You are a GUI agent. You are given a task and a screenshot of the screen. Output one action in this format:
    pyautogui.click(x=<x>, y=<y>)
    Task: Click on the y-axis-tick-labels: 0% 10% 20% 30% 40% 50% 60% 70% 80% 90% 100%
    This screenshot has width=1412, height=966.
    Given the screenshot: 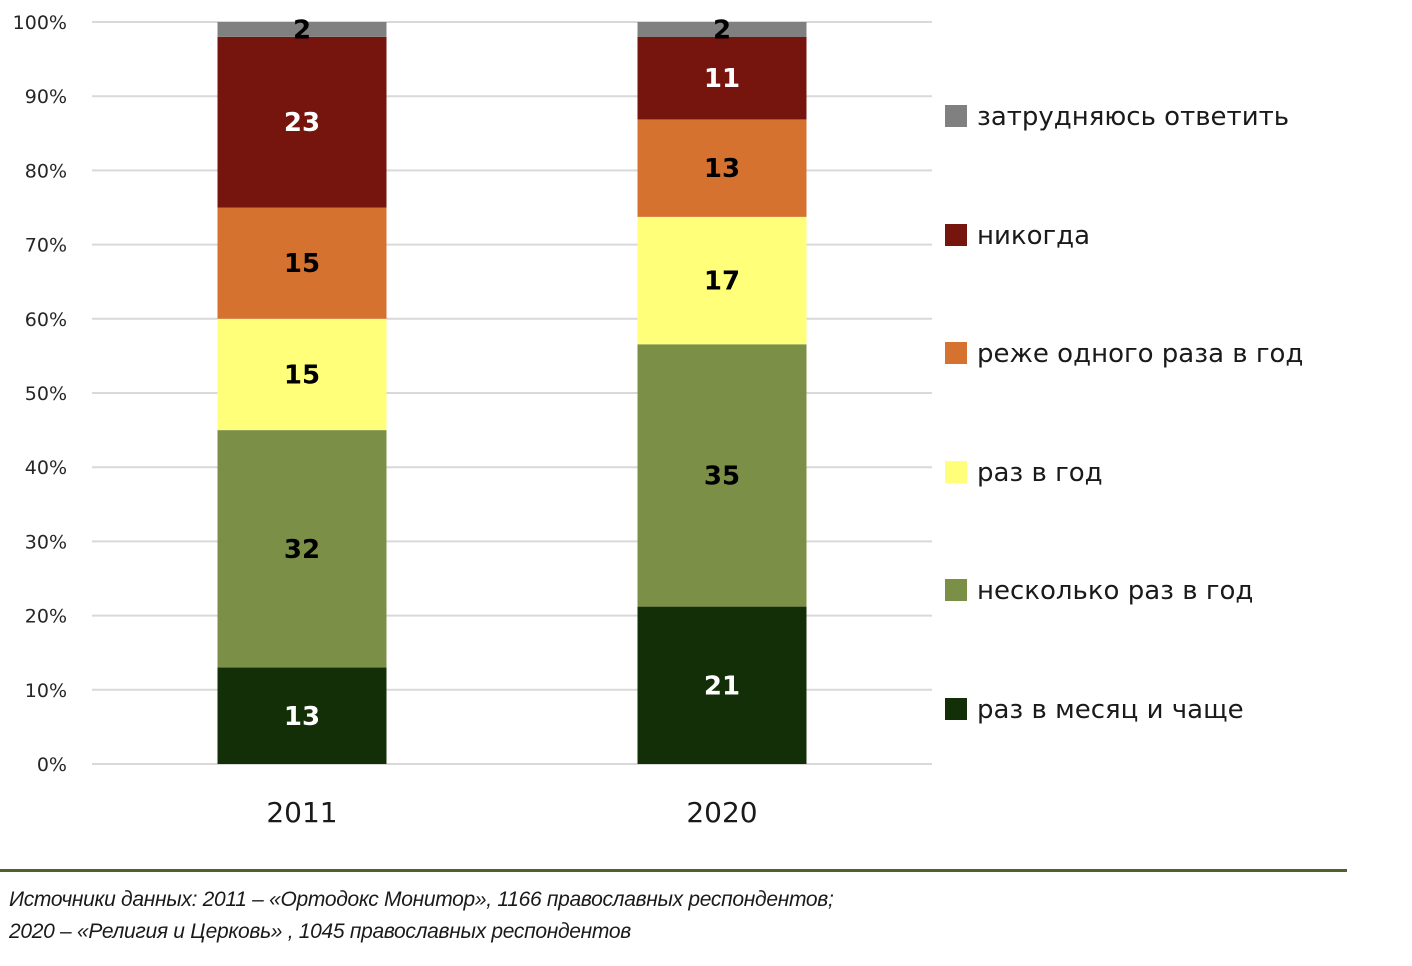 What is the action you would take?
    pyautogui.click(x=40, y=394)
    